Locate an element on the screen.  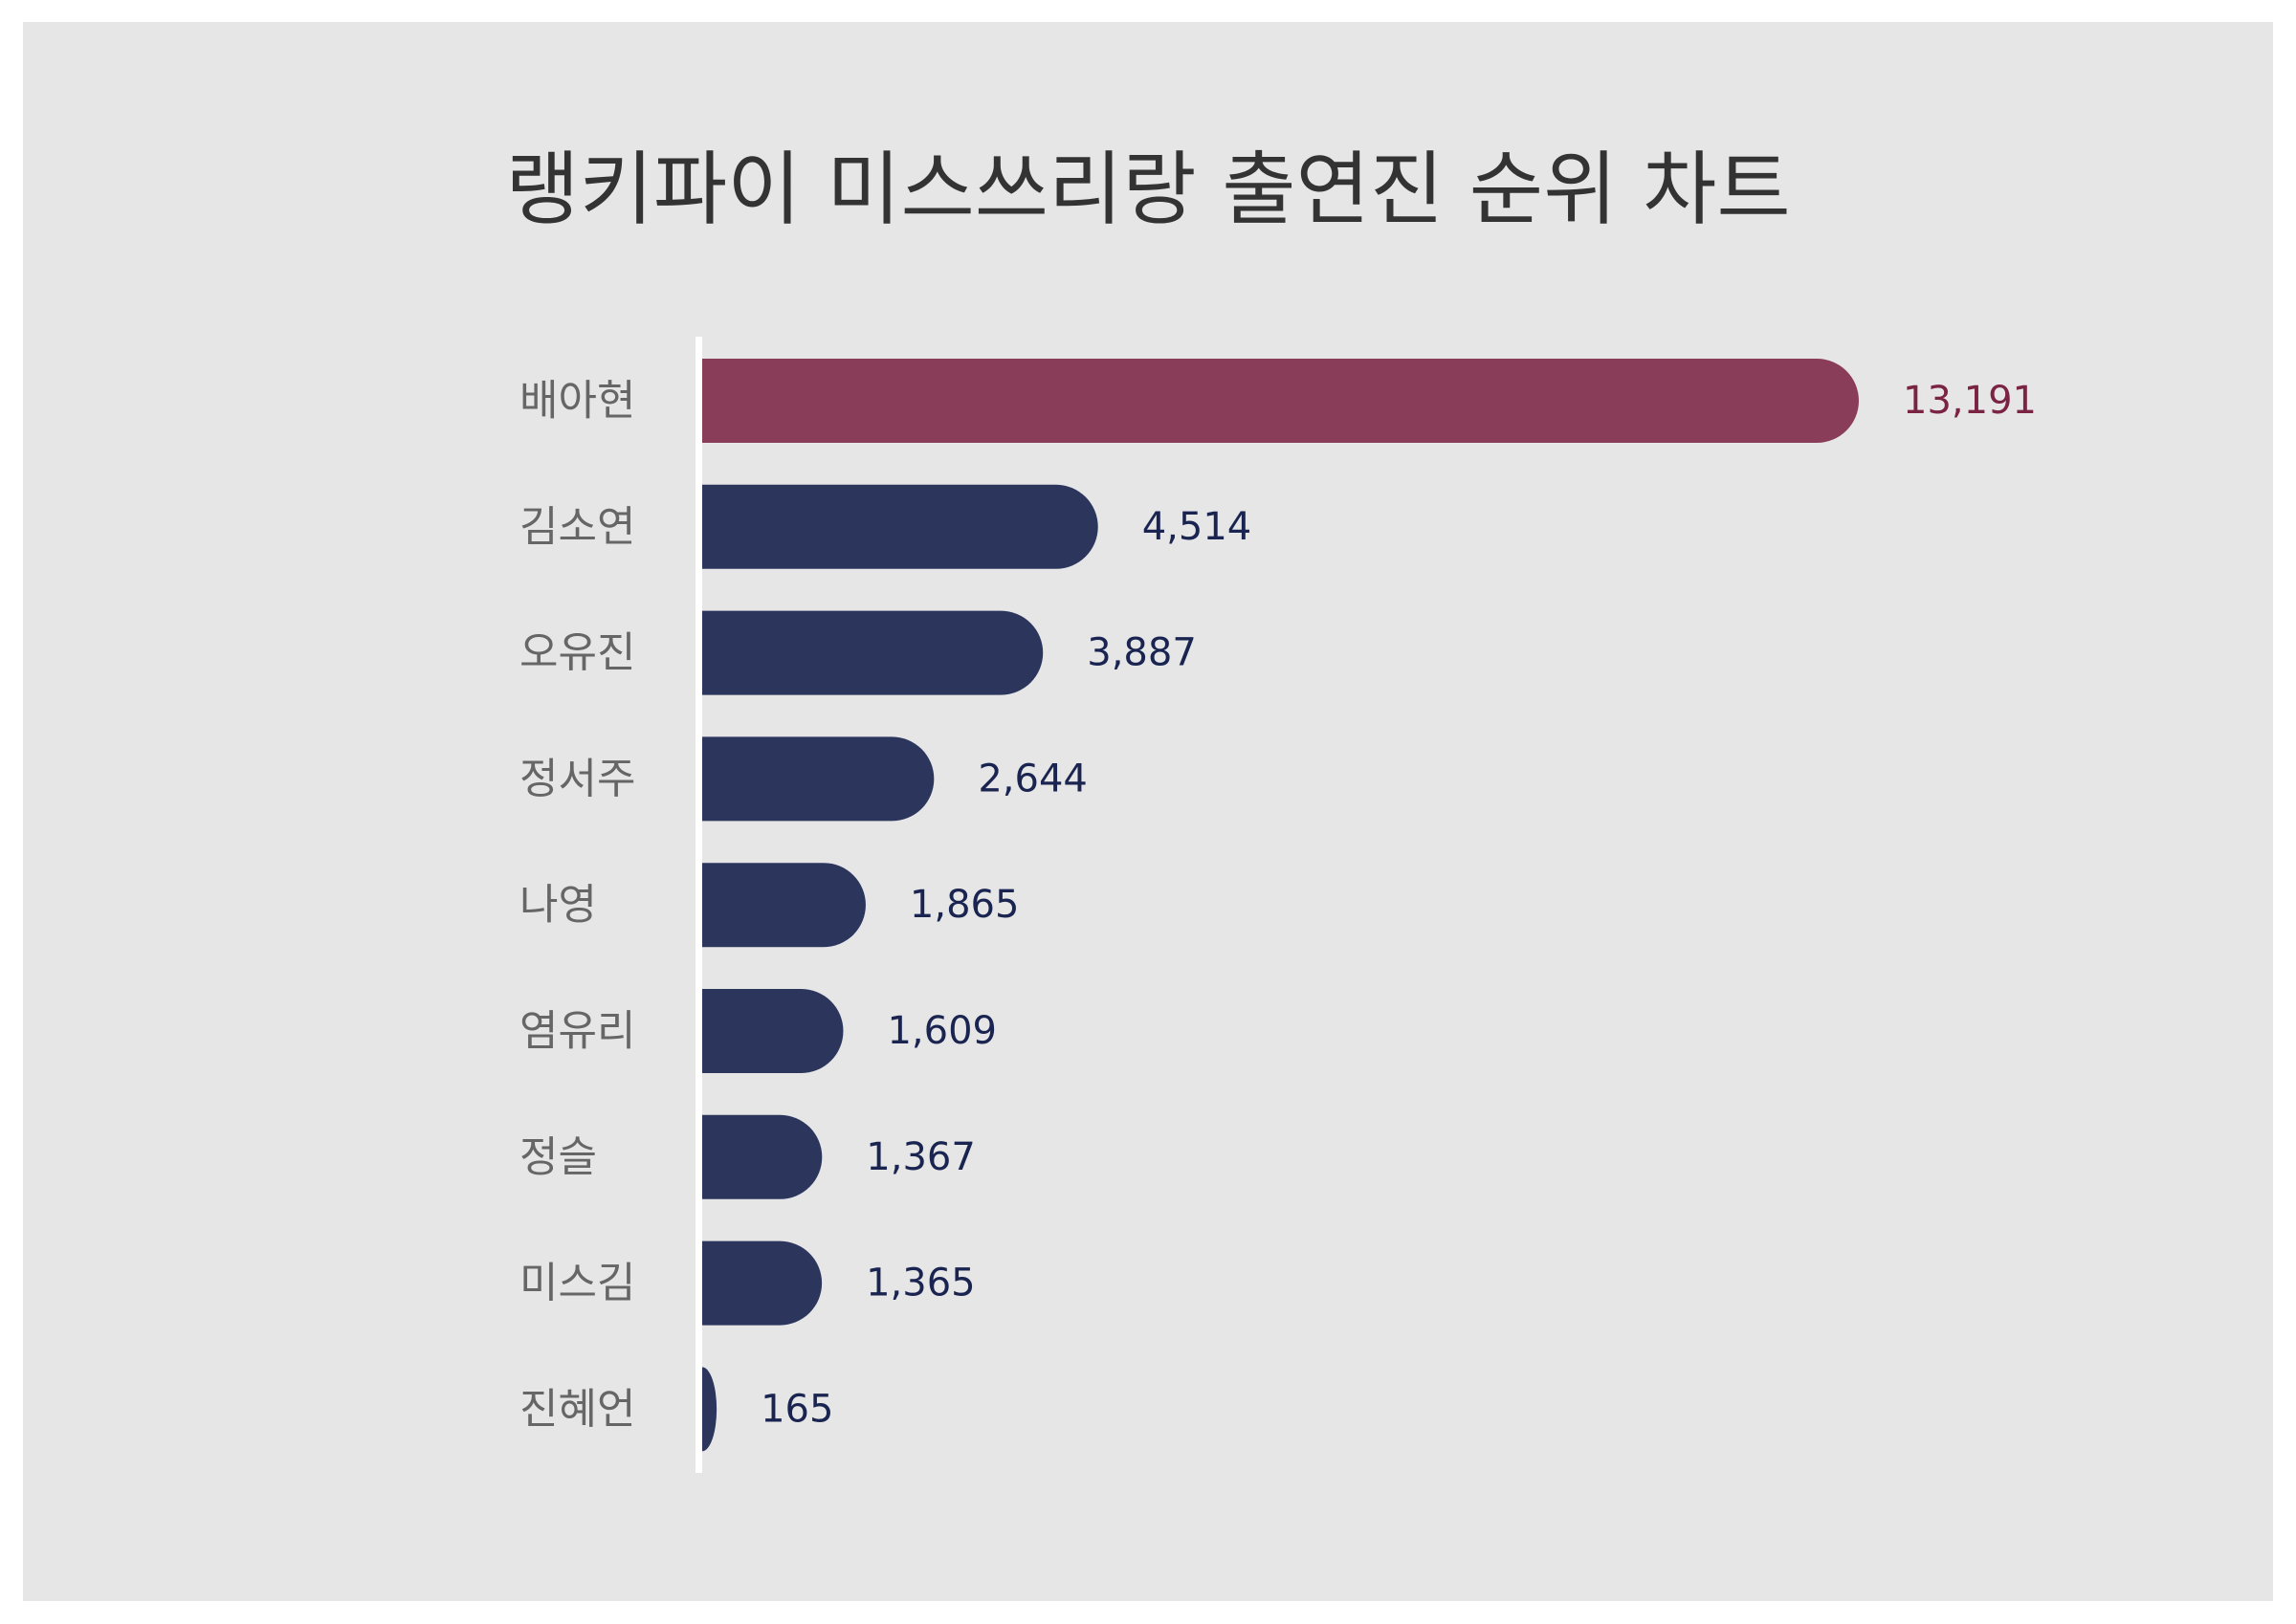
category-label: 정서주 is located at coordinates (577, 779).